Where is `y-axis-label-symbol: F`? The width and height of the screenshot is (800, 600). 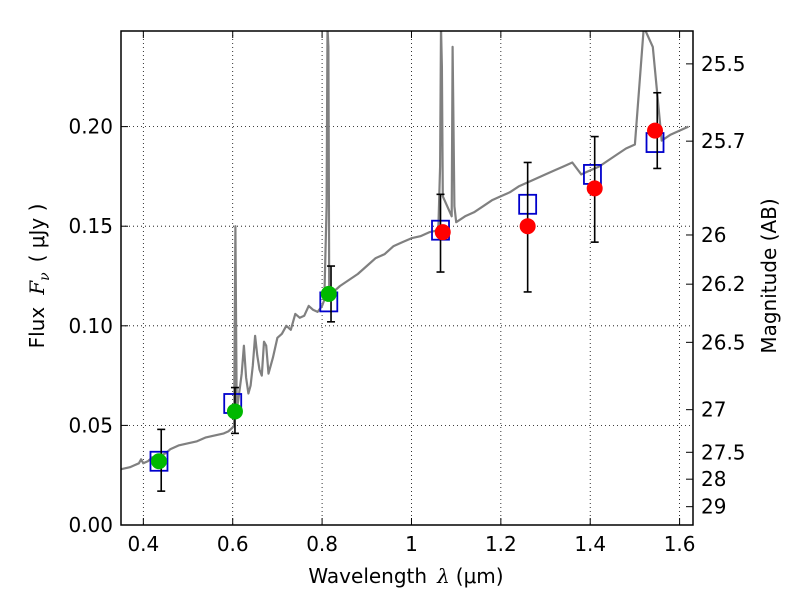
y-axis-label-symbol: F is located at coordinates (37, 288).